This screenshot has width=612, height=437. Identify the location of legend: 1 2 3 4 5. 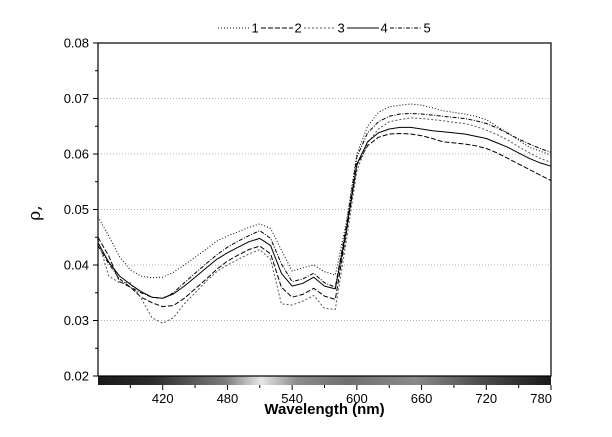
(324, 28).